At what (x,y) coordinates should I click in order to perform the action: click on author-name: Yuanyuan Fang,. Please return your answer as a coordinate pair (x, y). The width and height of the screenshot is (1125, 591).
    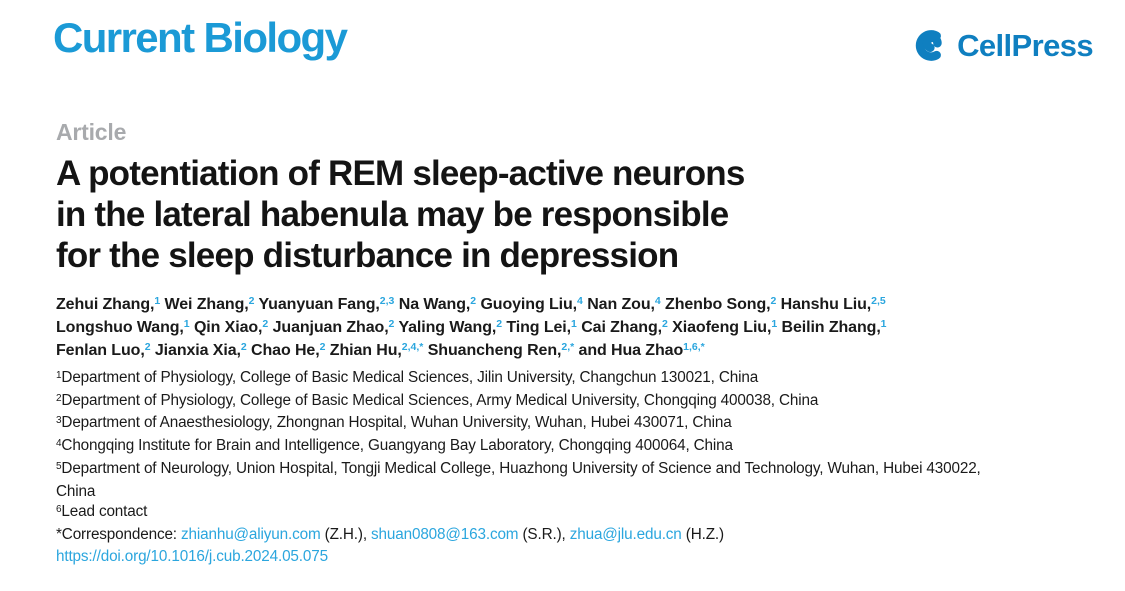
    Looking at the image, I should click on (317, 304).